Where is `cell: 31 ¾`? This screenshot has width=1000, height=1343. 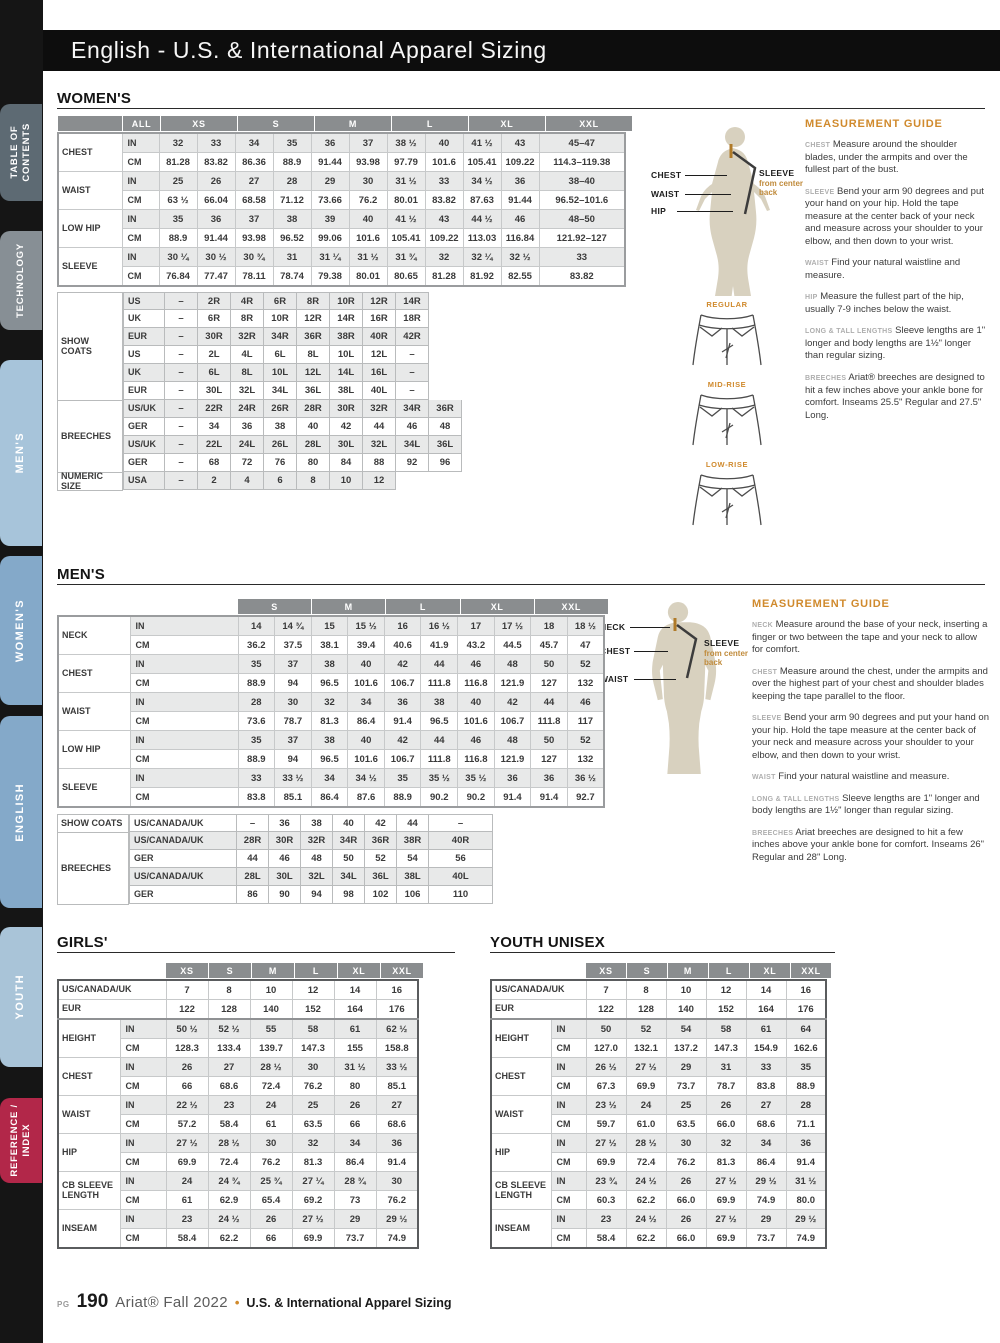
cell: 31 ¾ is located at coordinates (406, 257).